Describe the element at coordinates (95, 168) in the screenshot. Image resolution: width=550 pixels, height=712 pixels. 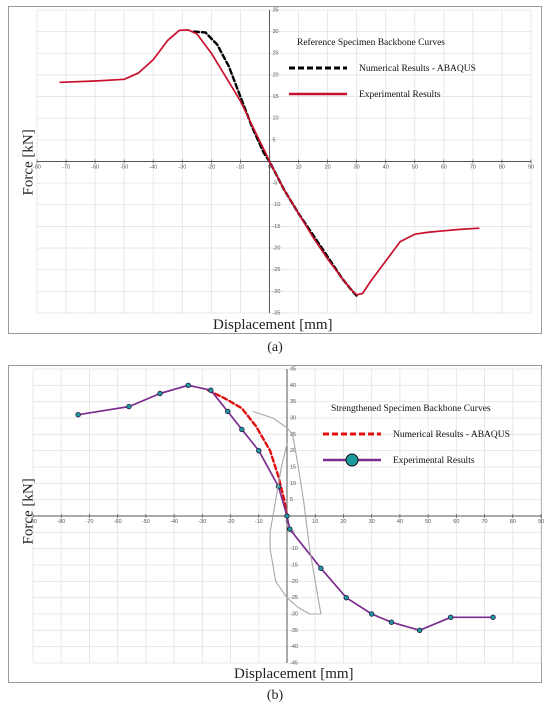
I see `chart-a-x-tick-label: -60` at that location.